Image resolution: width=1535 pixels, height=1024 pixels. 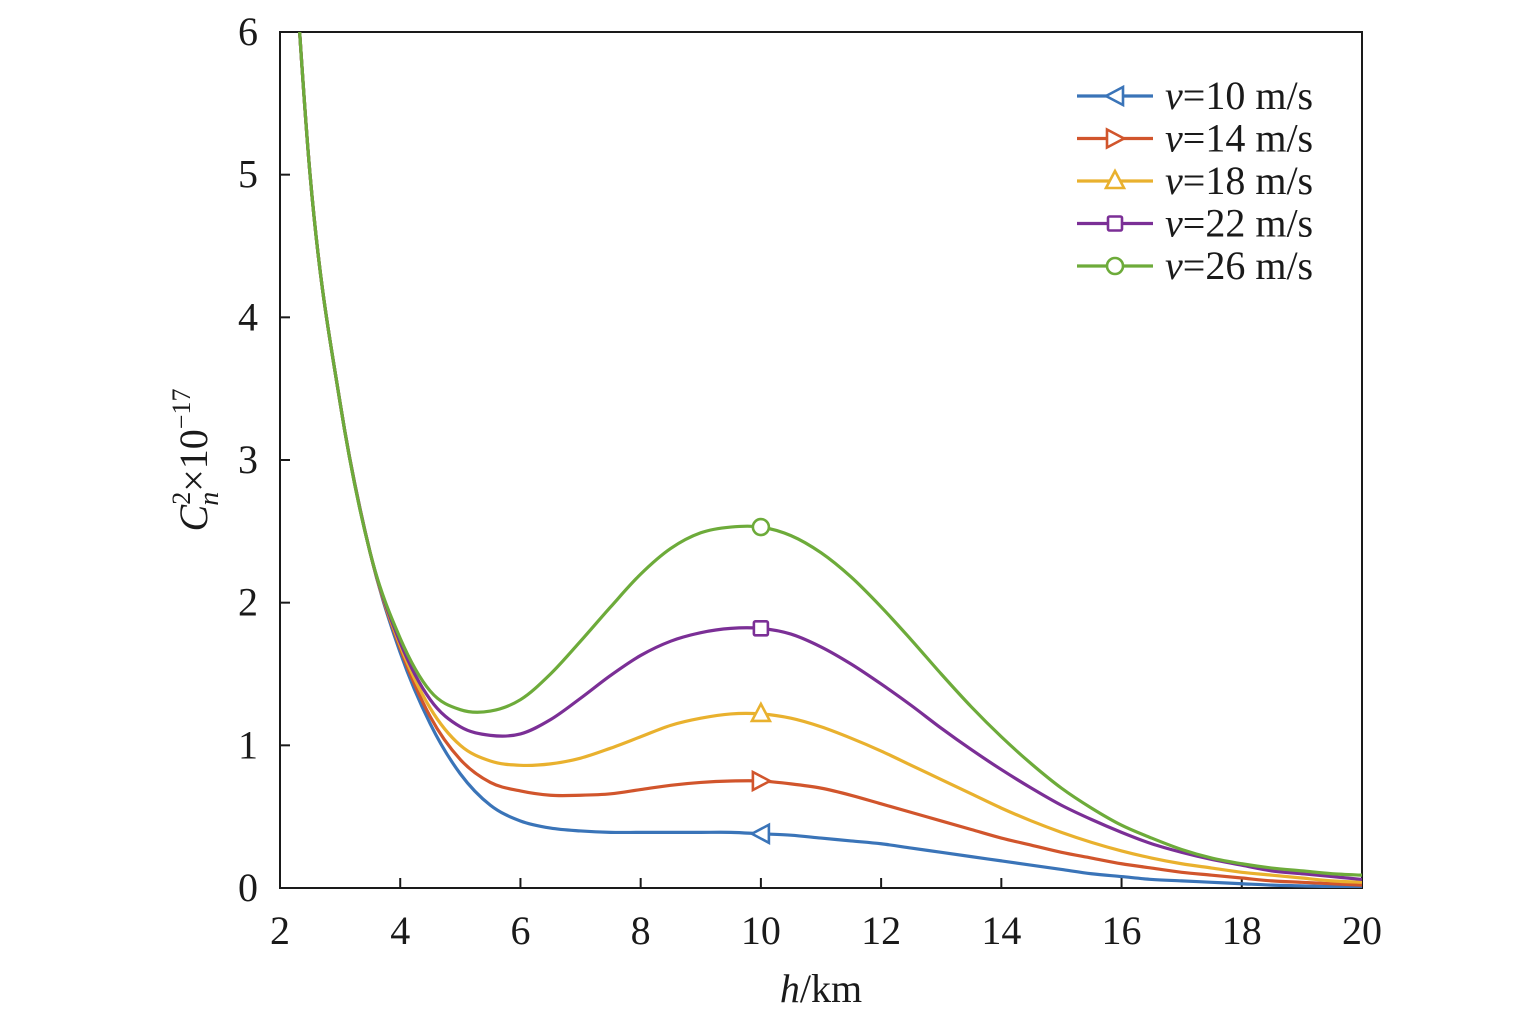 What do you see at coordinates (280, 930) in the screenshot?
I see `x-tick-label: 2` at bounding box center [280, 930].